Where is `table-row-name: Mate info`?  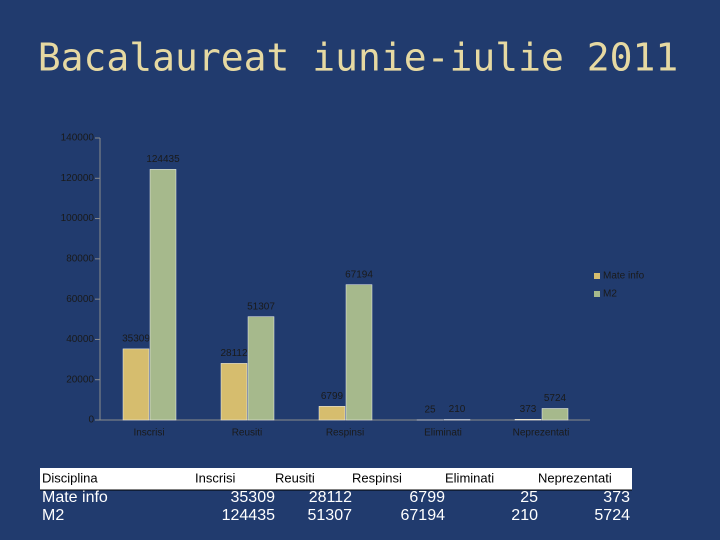 table-row-name: Mate info is located at coordinates (75, 497).